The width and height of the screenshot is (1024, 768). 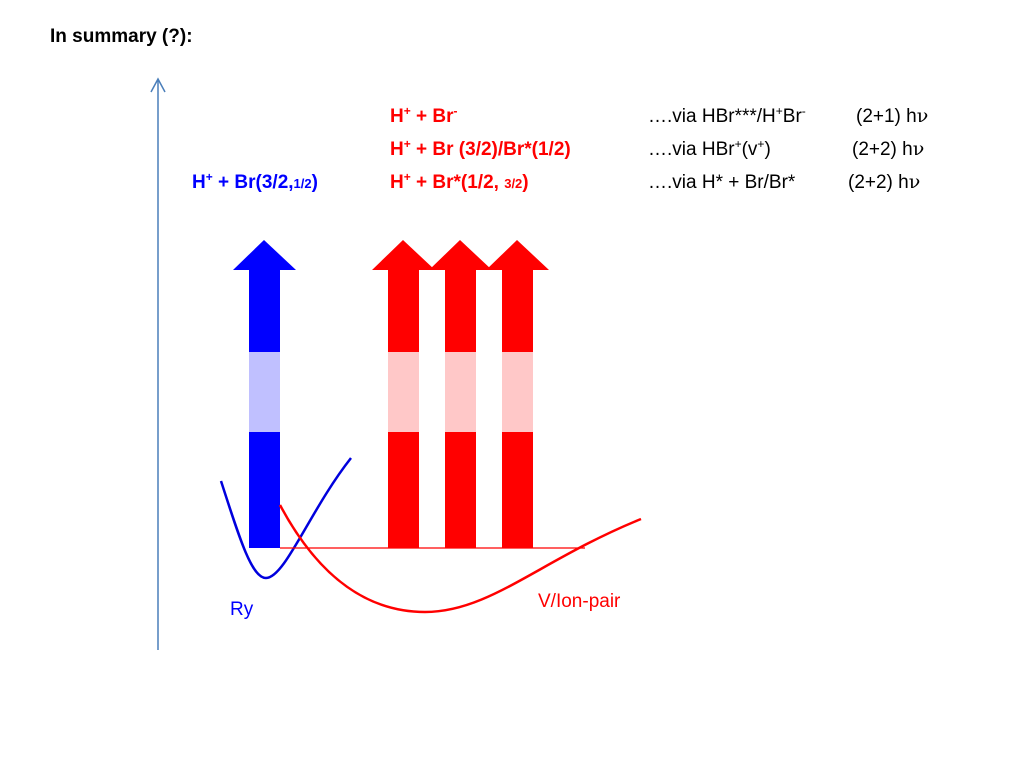 I want to click on text: + Br*(1/2,, so click(x=457, y=182).